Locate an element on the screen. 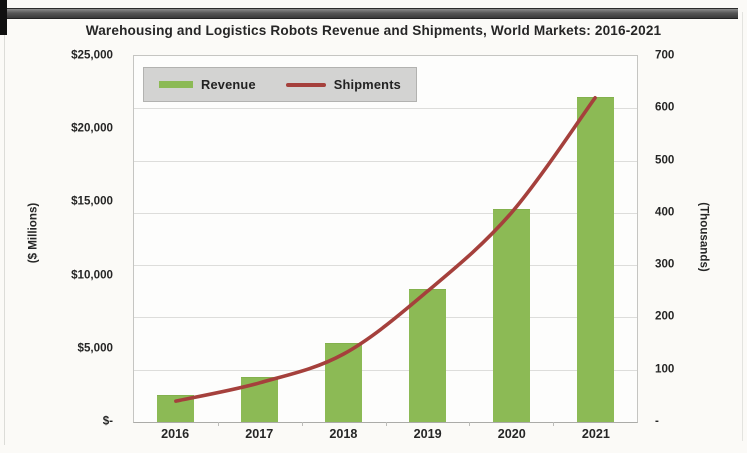 This screenshot has height=453, width=747. x-axis-label: 2020 is located at coordinates (511, 434).